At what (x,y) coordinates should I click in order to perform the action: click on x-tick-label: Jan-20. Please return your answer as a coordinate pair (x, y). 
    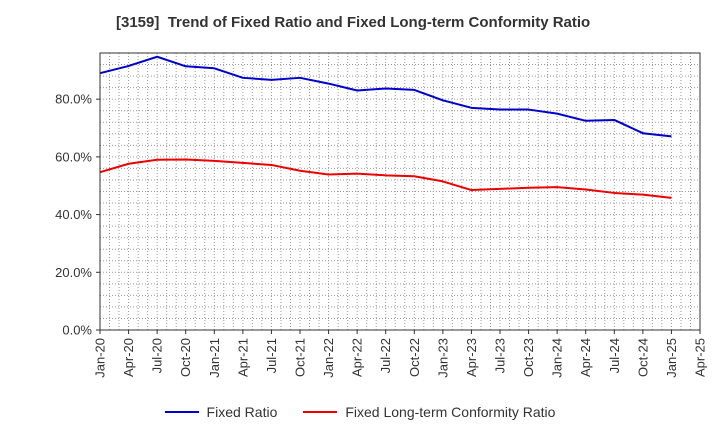
    Looking at the image, I should click on (100, 358).